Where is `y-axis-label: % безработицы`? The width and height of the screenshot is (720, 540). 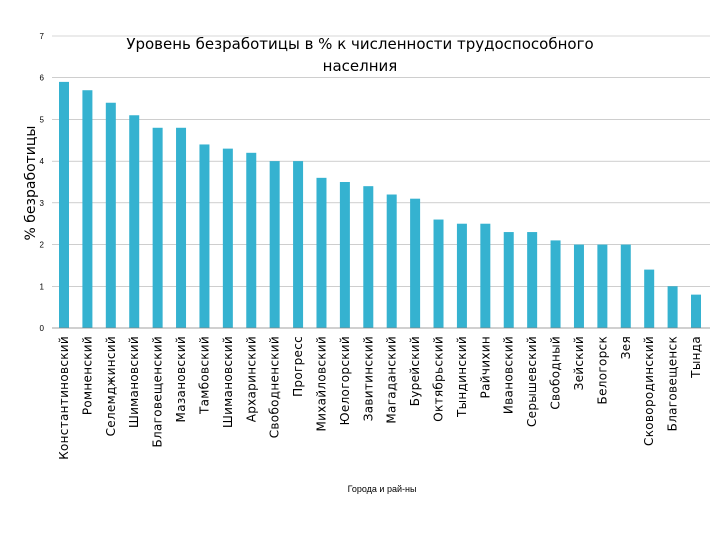
y-axis-label: % безработицы is located at coordinates (31, 183).